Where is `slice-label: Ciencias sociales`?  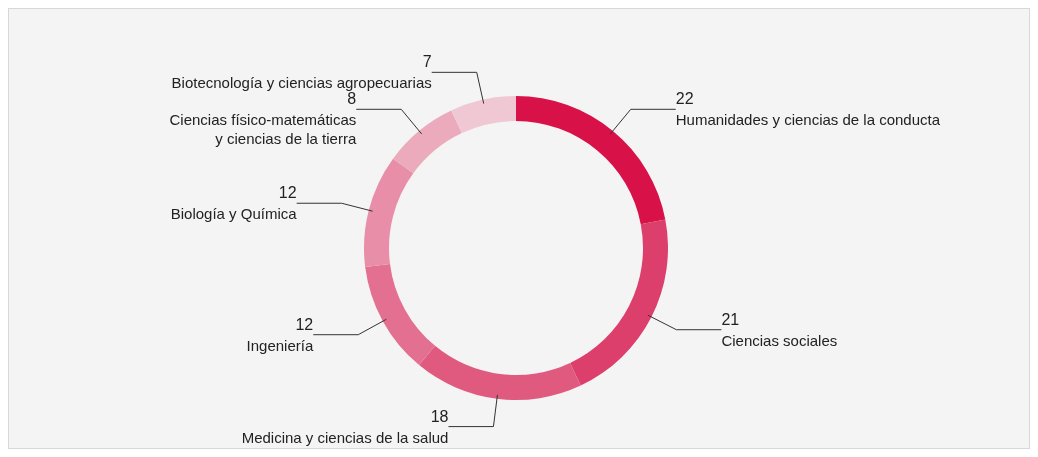
slice-label: Ciencias sociales is located at coordinates (779, 340).